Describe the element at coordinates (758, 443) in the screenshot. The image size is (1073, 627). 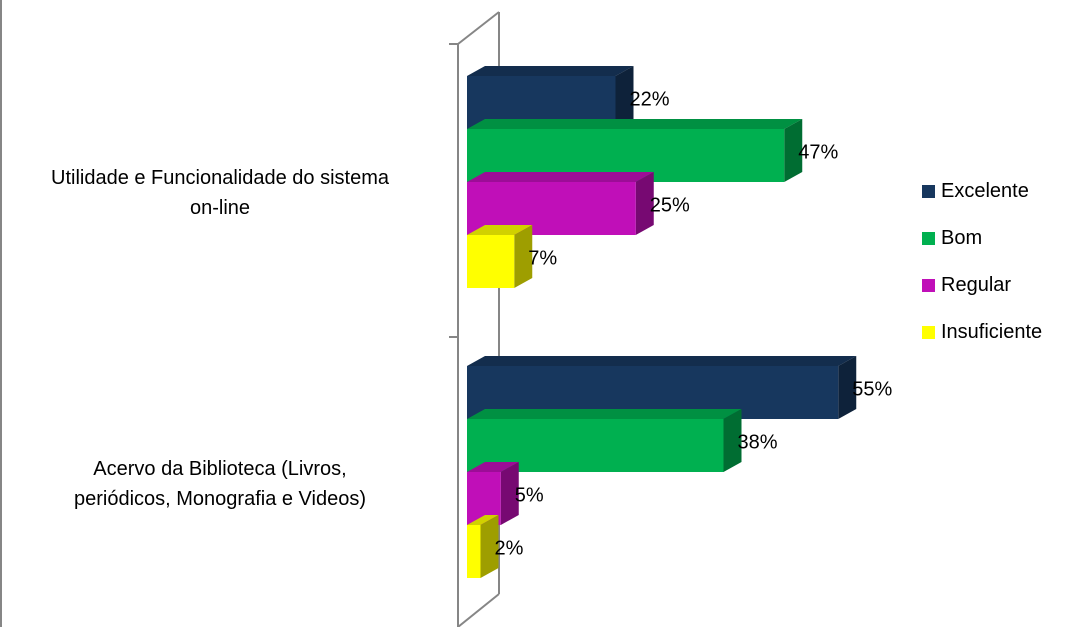
I see `data-label: 38%` at that location.